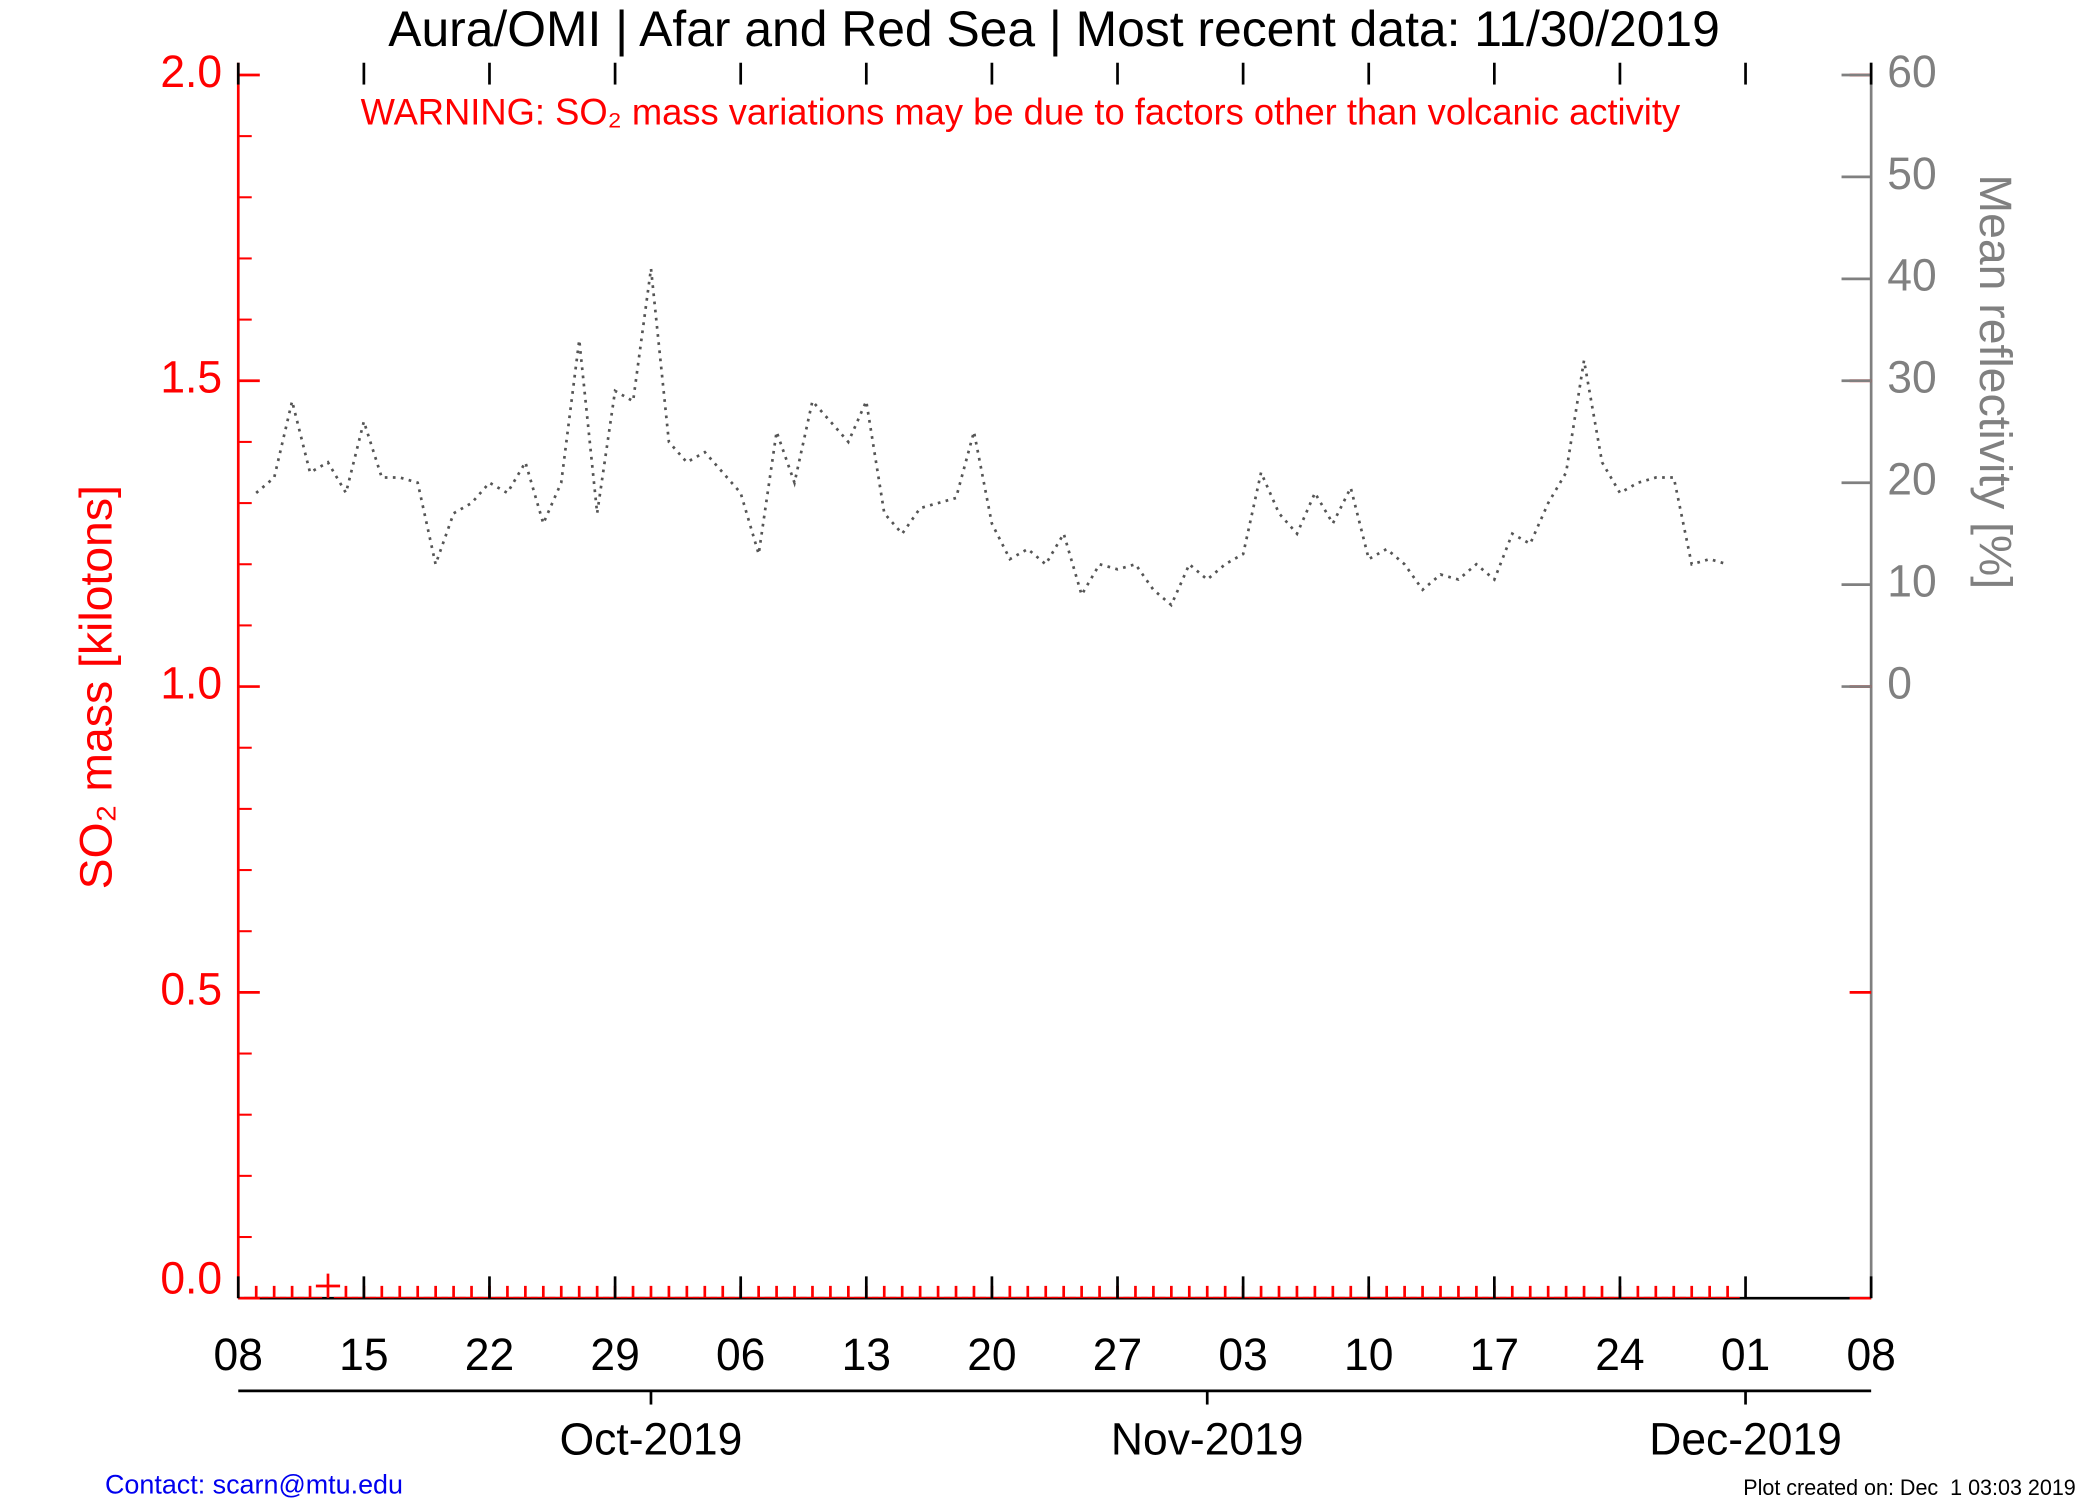  What do you see at coordinates (363, 1355) in the screenshot?
I see `x-tick-label: 15` at bounding box center [363, 1355].